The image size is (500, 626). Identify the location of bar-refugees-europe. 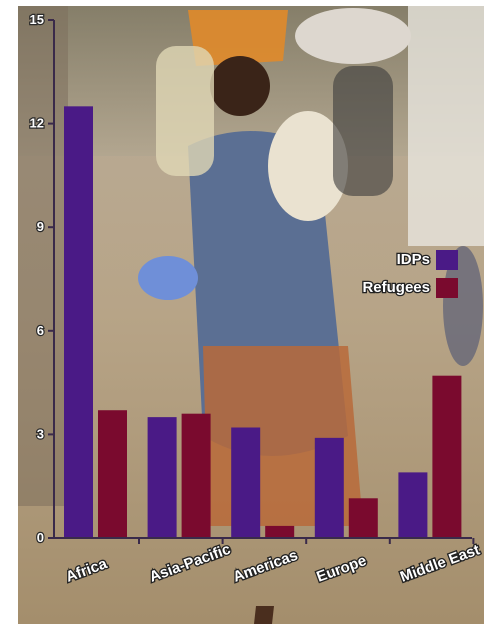
(363, 518).